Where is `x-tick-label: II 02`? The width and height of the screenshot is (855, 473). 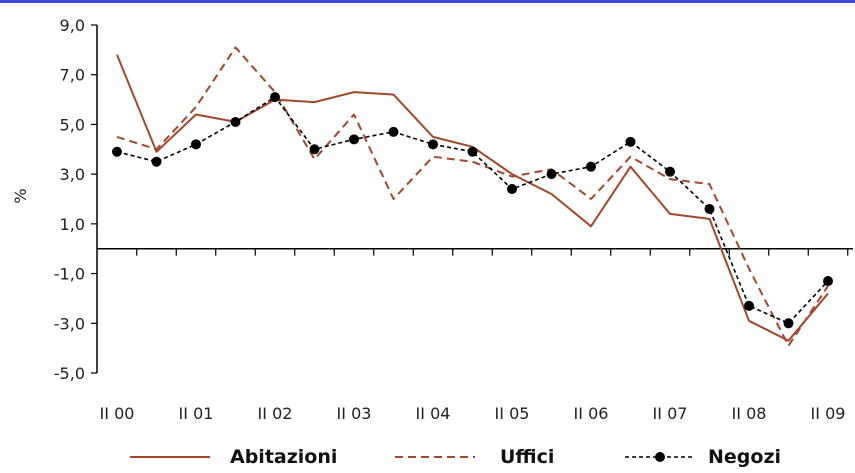 x-tick-label: II 02 is located at coordinates (275, 413).